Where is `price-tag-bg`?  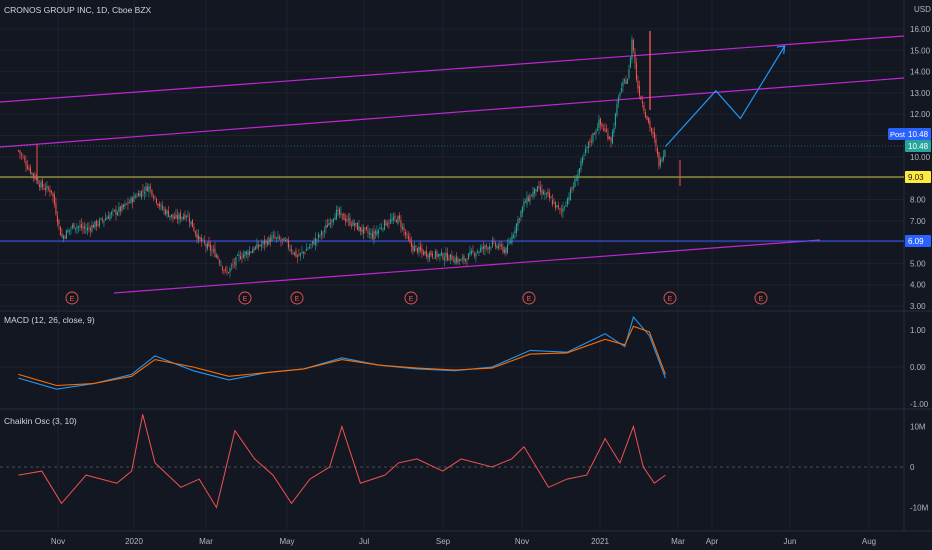
price-tag-bg is located at coordinates (918, 146).